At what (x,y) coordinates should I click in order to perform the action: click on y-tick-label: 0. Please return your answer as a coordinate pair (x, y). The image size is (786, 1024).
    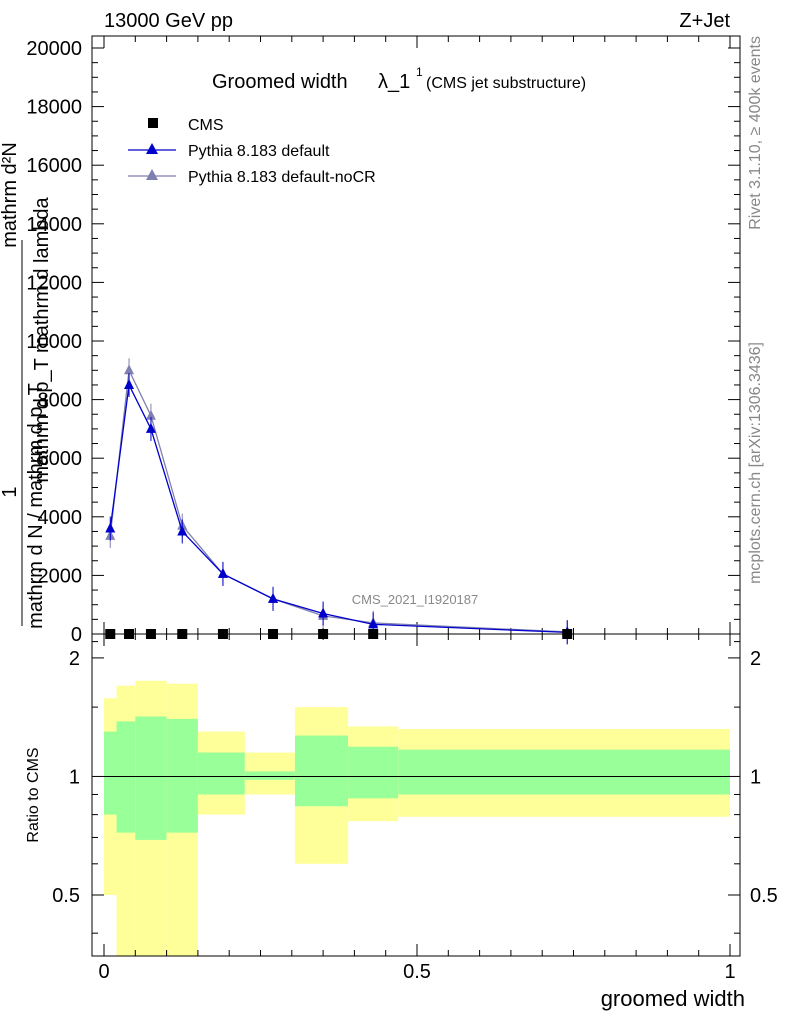
    Looking at the image, I should click on (76, 635).